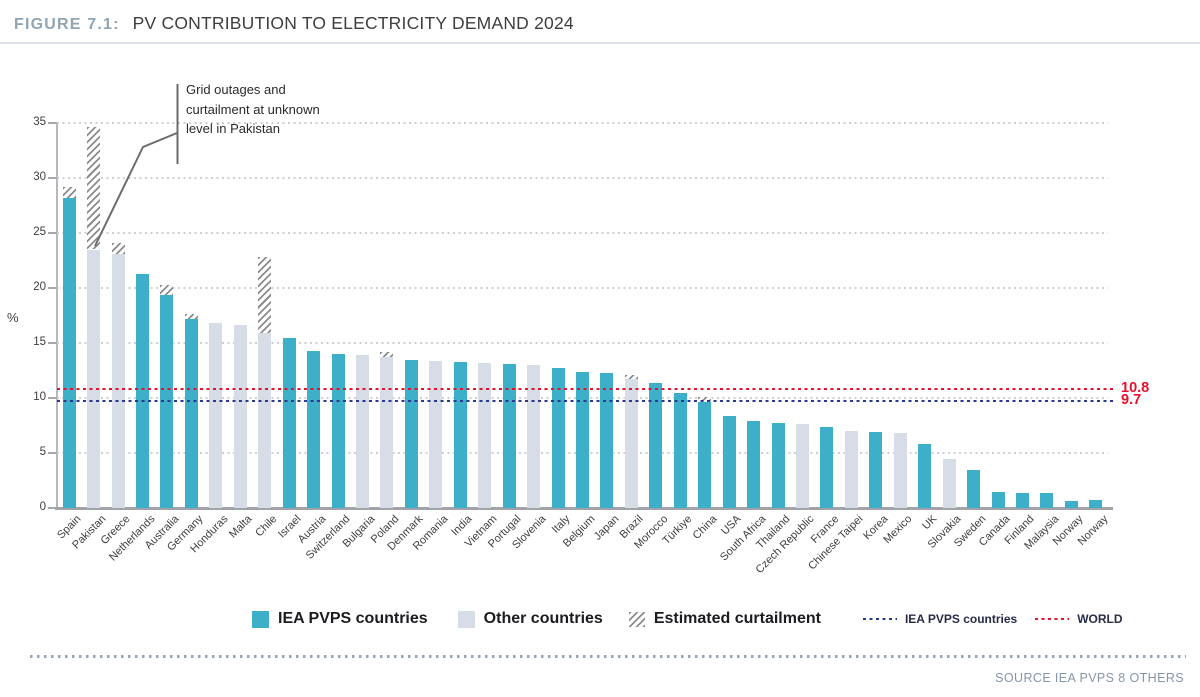 Image resolution: width=1200 pixels, height=697 pixels. What do you see at coordinates (436, 434) in the screenshot?
I see `bar-romania` at bounding box center [436, 434].